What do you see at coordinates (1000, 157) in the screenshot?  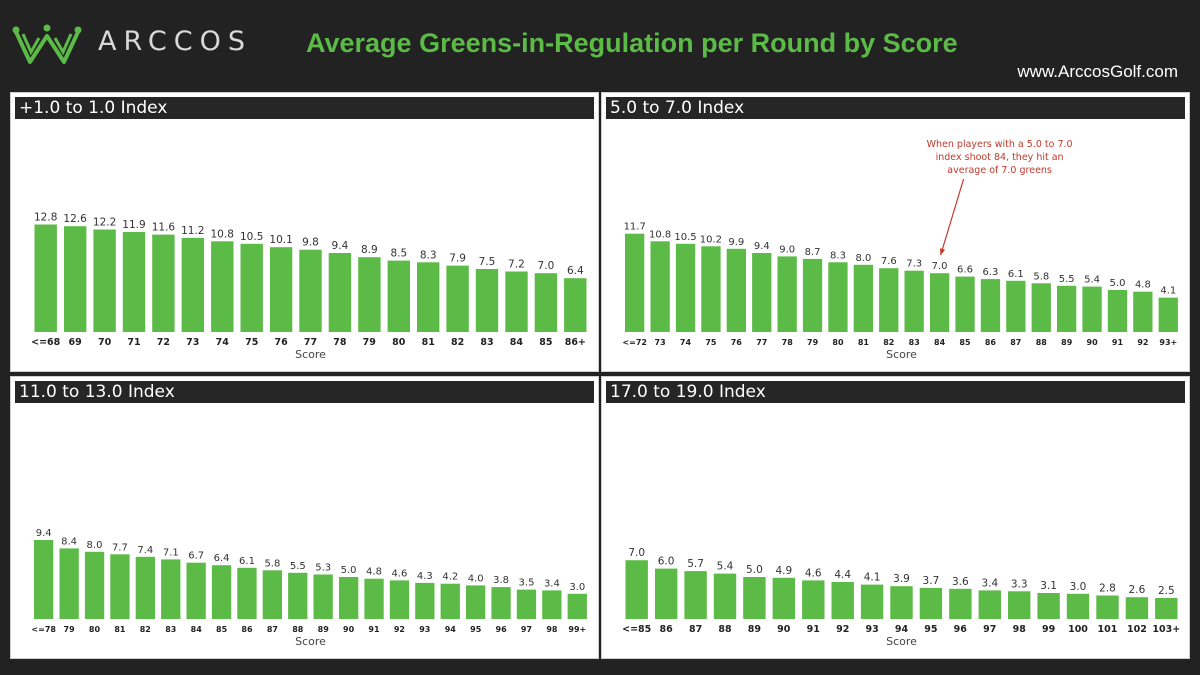 I see `annotation-text: index shoot 84, they hit an` at bounding box center [1000, 157].